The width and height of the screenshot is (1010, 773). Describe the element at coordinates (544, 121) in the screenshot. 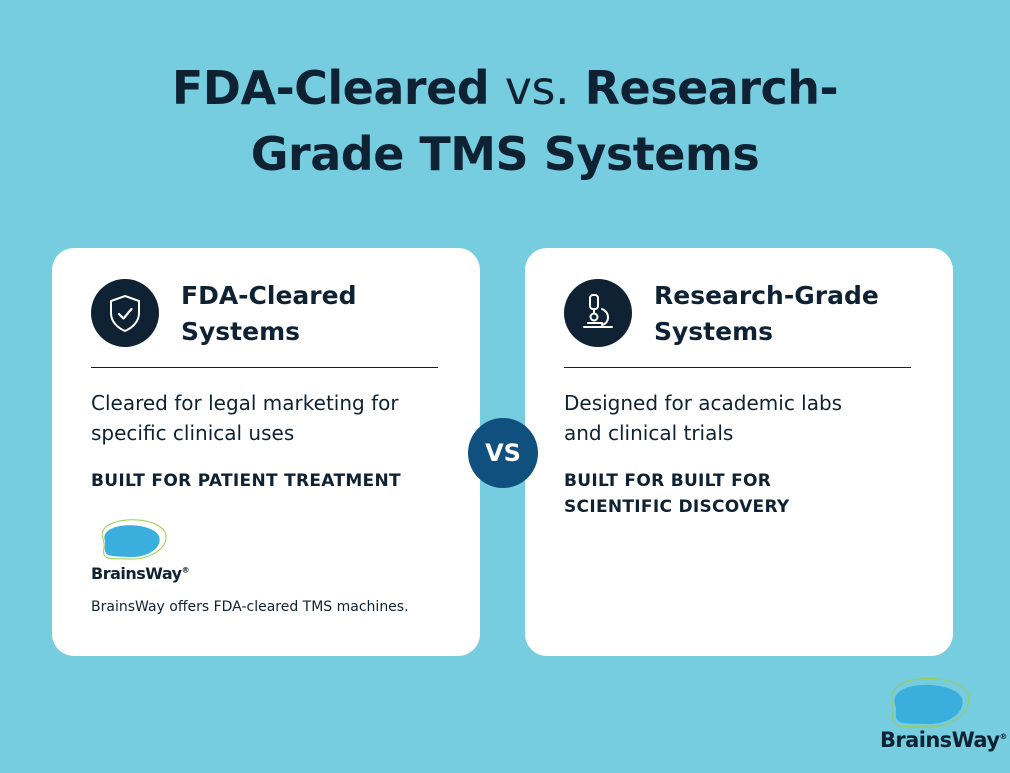

I see `title-bold: Research-Grade TMS Systems` at that location.